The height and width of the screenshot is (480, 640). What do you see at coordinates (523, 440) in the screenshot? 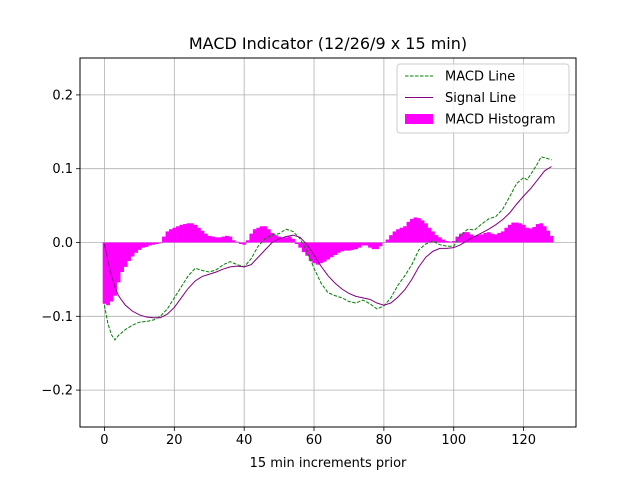
I see `x-tick-label: 120` at bounding box center [523, 440].